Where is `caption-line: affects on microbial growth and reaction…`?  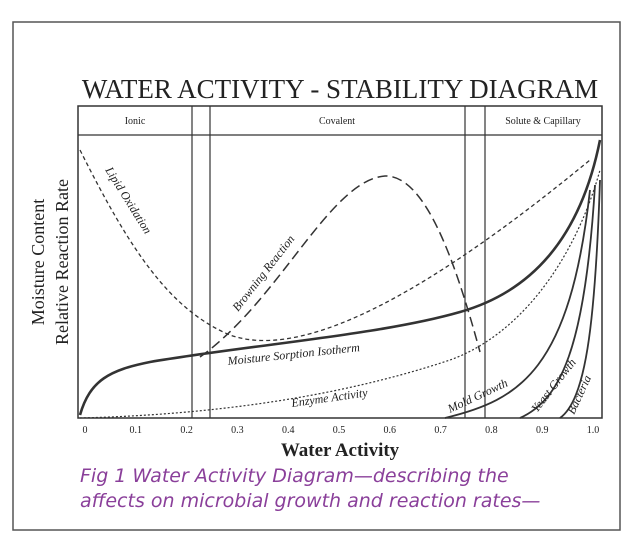 caption-line: affects on microbial growth and reaction… is located at coordinates (310, 501).